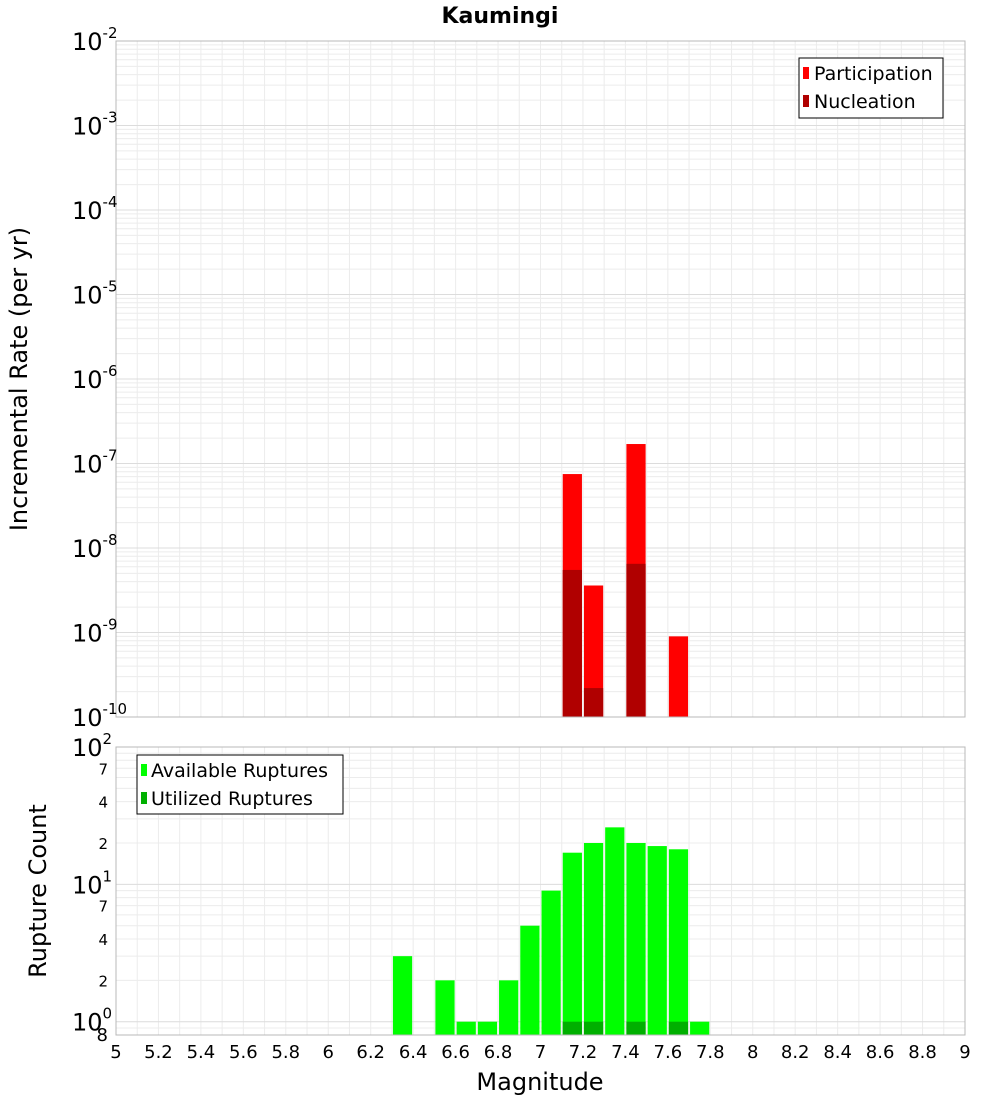 The height and width of the screenshot is (1100, 1000). I want to click on legend-available-ruptures: Available Ruptures, so click(239, 771).